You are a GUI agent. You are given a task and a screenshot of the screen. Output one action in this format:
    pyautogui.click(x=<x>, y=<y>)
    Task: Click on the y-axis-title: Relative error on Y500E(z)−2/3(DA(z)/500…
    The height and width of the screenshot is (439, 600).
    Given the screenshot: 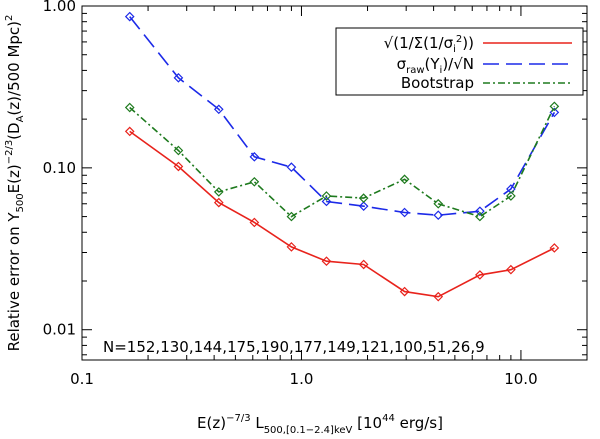 What is the action you would take?
    pyautogui.click(x=15, y=183)
    